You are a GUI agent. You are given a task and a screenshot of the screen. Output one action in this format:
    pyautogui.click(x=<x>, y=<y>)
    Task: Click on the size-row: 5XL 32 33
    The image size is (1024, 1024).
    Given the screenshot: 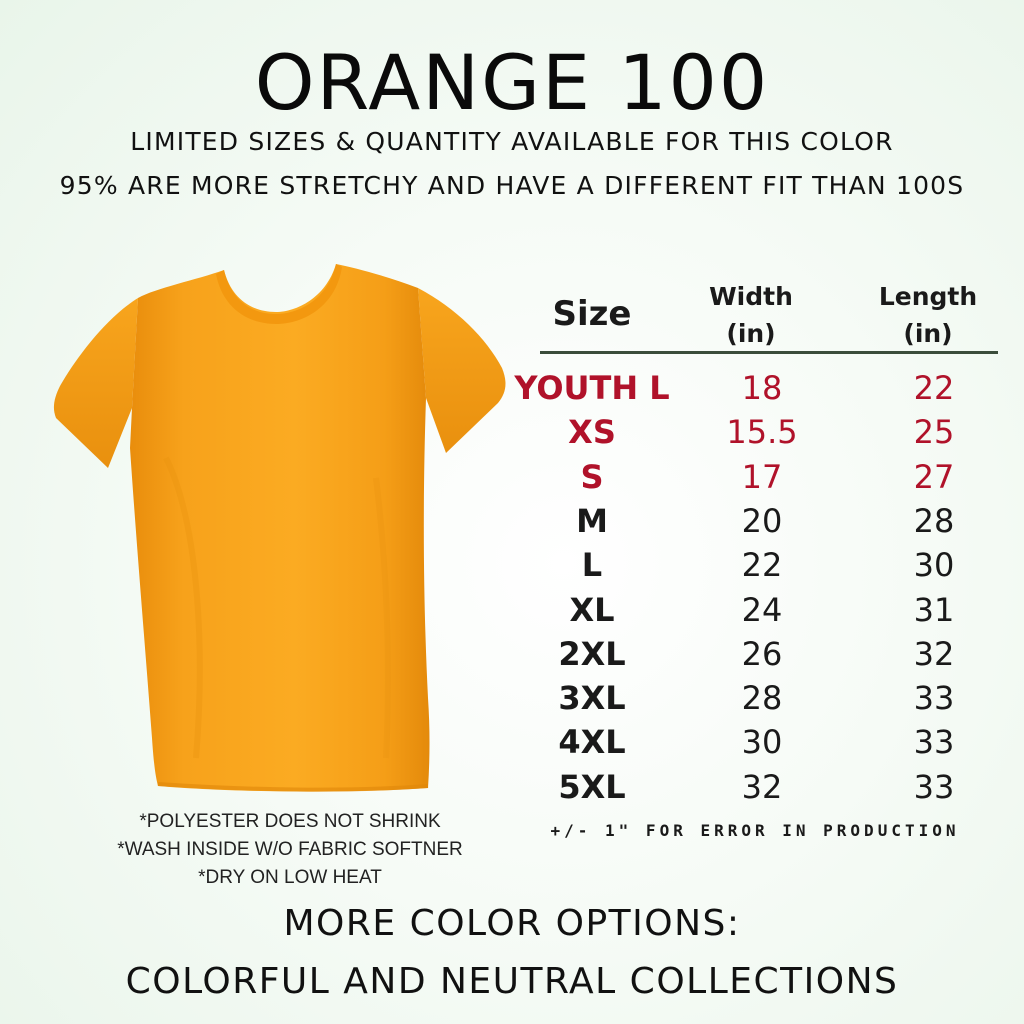 What is the action you would take?
    pyautogui.click(x=750, y=787)
    